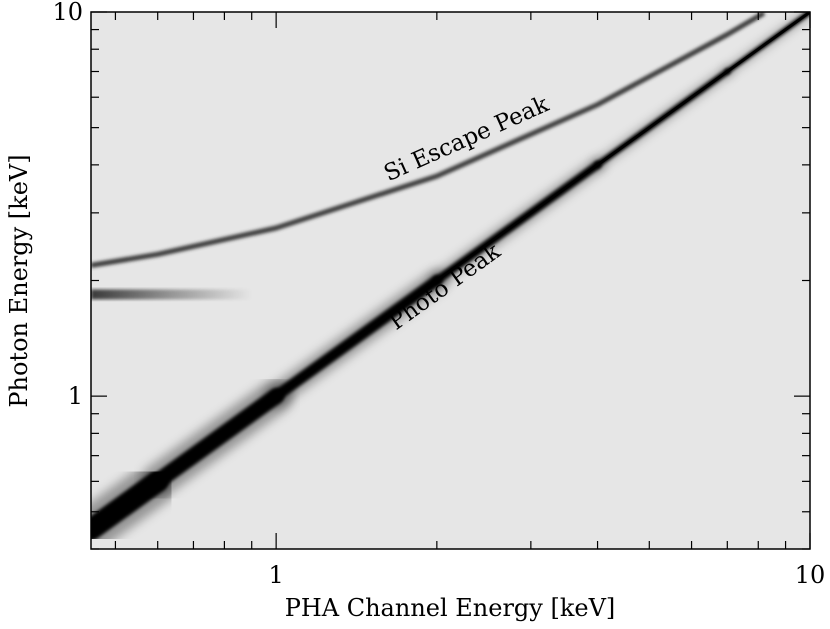  What do you see at coordinates (450, 608) in the screenshot?
I see `x-axis-label: PHA Channel Energy [keV]` at bounding box center [450, 608].